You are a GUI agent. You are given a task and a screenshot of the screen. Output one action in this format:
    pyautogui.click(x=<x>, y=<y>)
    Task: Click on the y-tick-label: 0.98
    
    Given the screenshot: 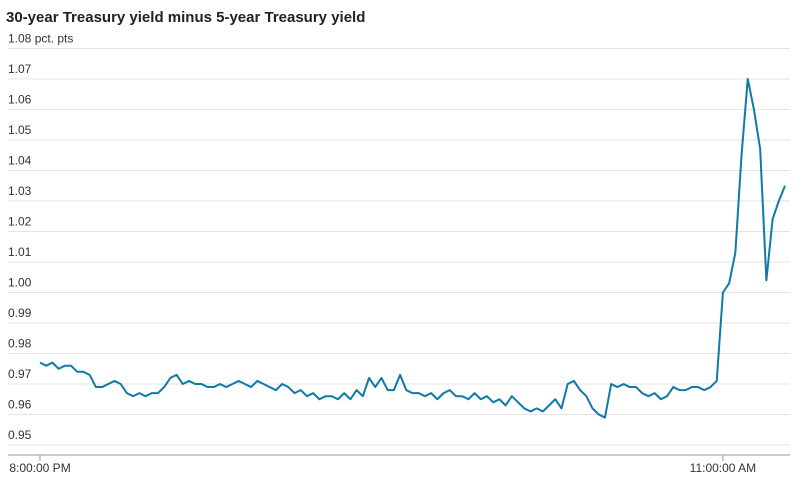 What is the action you would take?
    pyautogui.click(x=20, y=344)
    